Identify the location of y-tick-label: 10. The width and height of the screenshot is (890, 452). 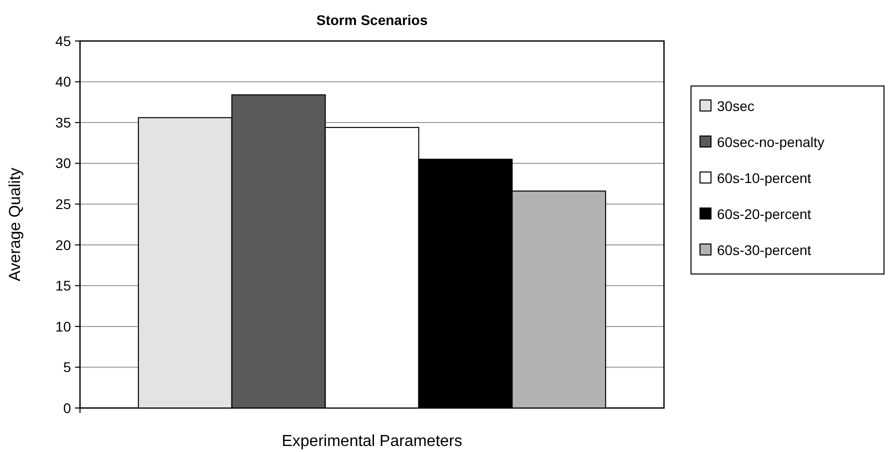
(63, 326).